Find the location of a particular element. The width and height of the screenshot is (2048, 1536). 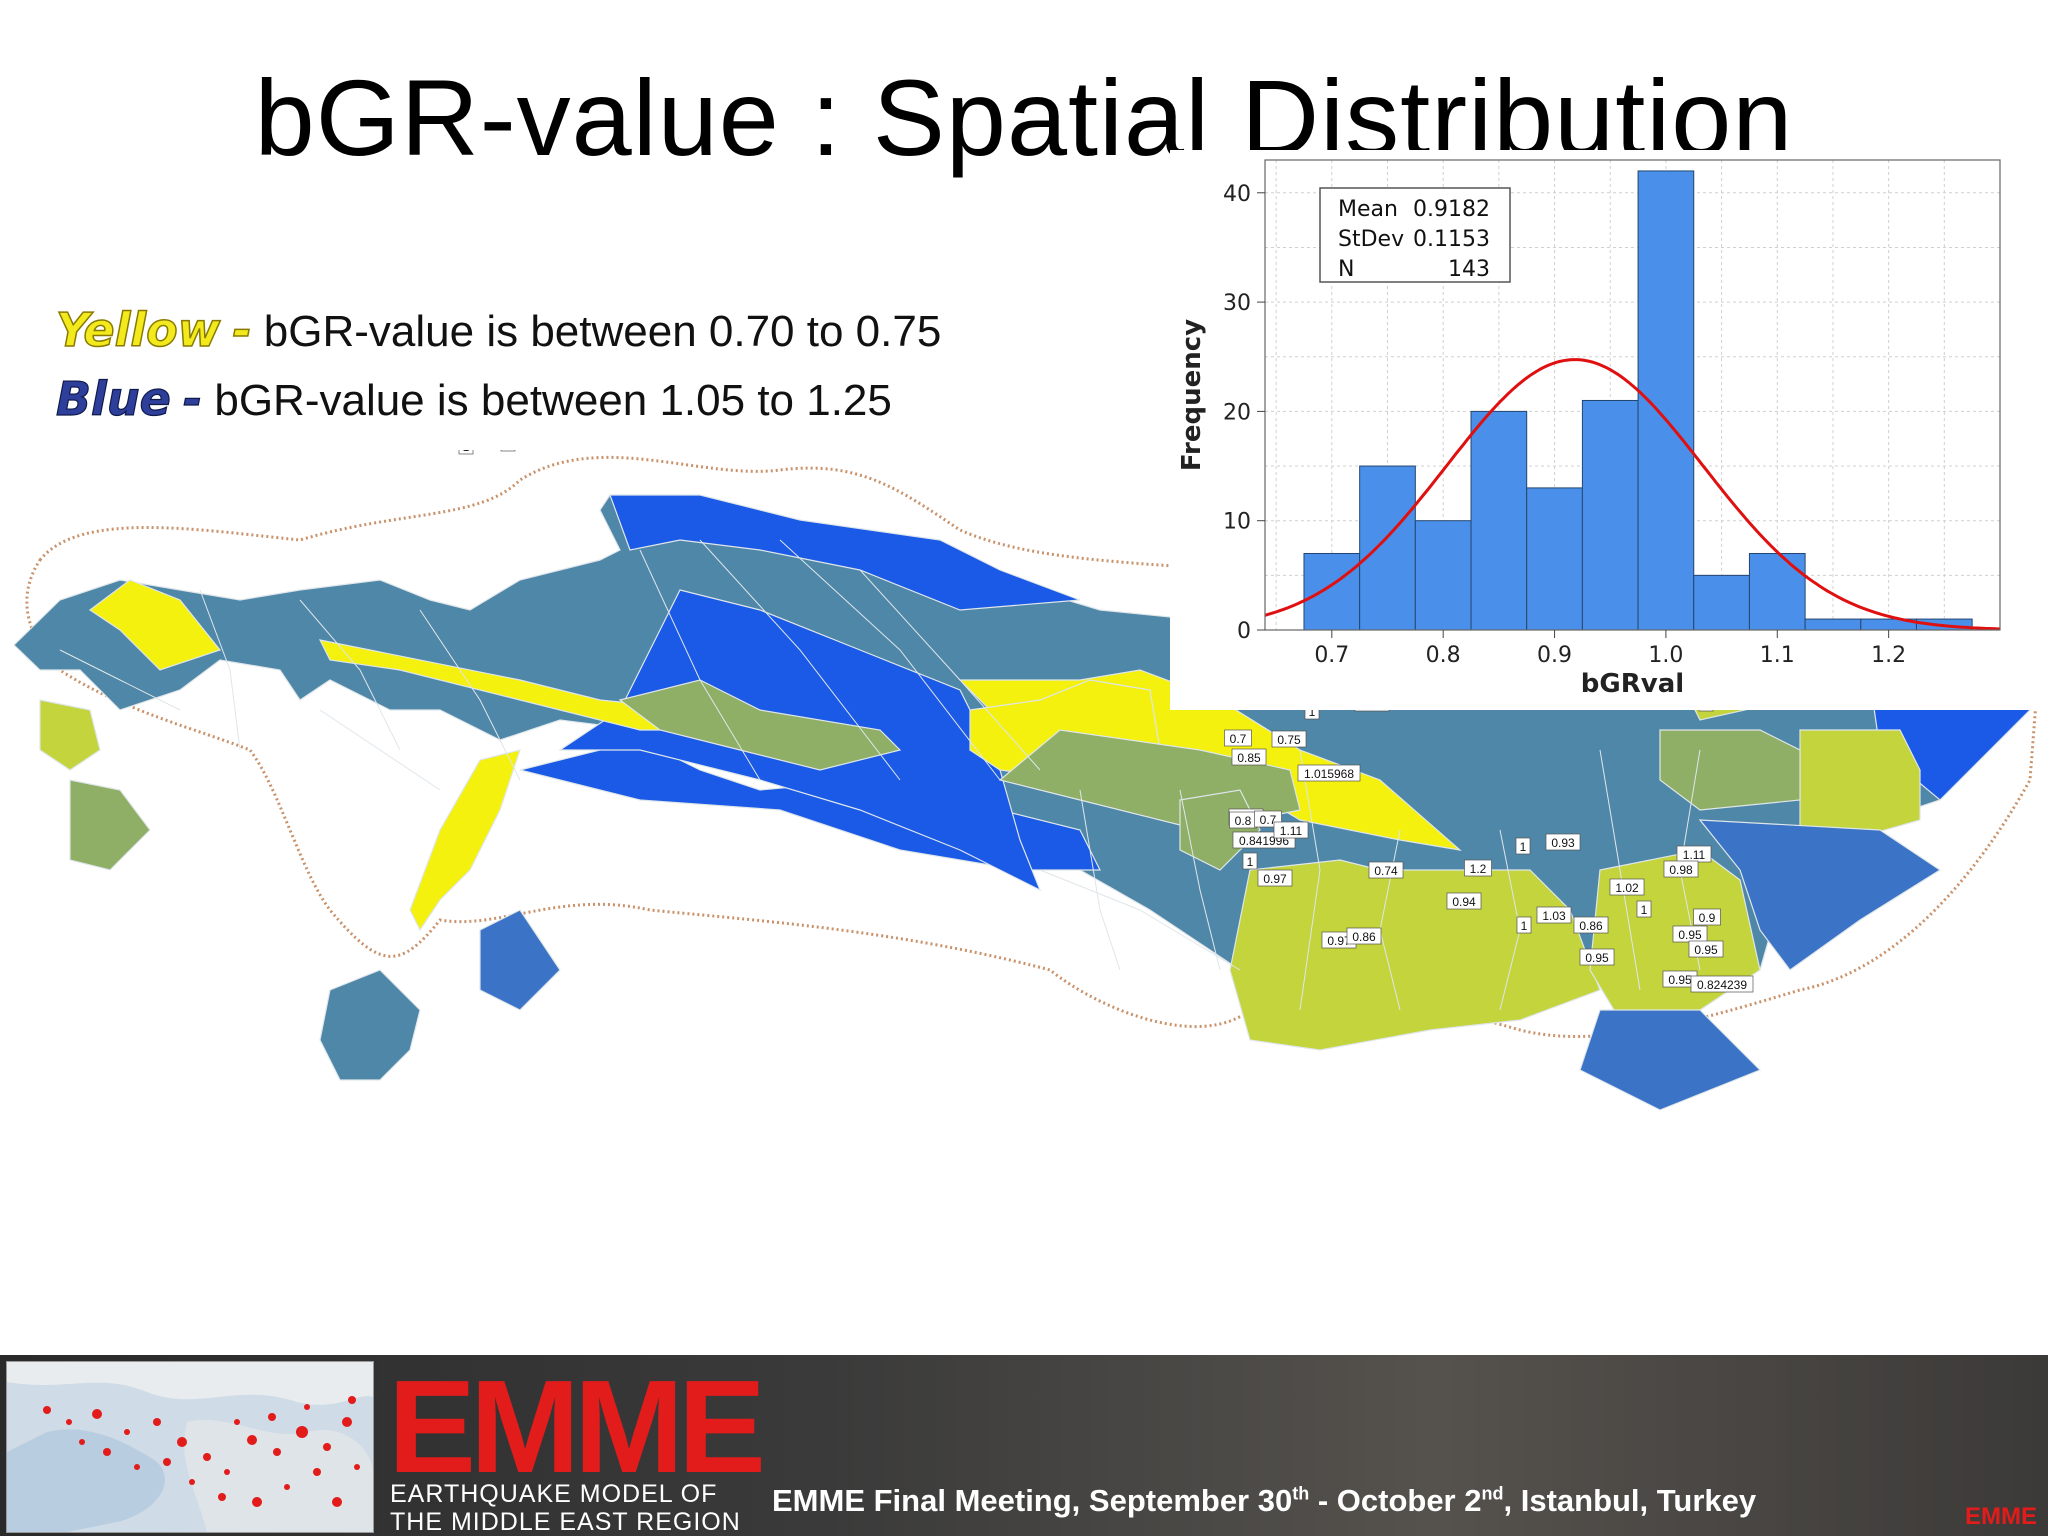

zone-label-text: 1.11 is located at coordinates (1694, 855).